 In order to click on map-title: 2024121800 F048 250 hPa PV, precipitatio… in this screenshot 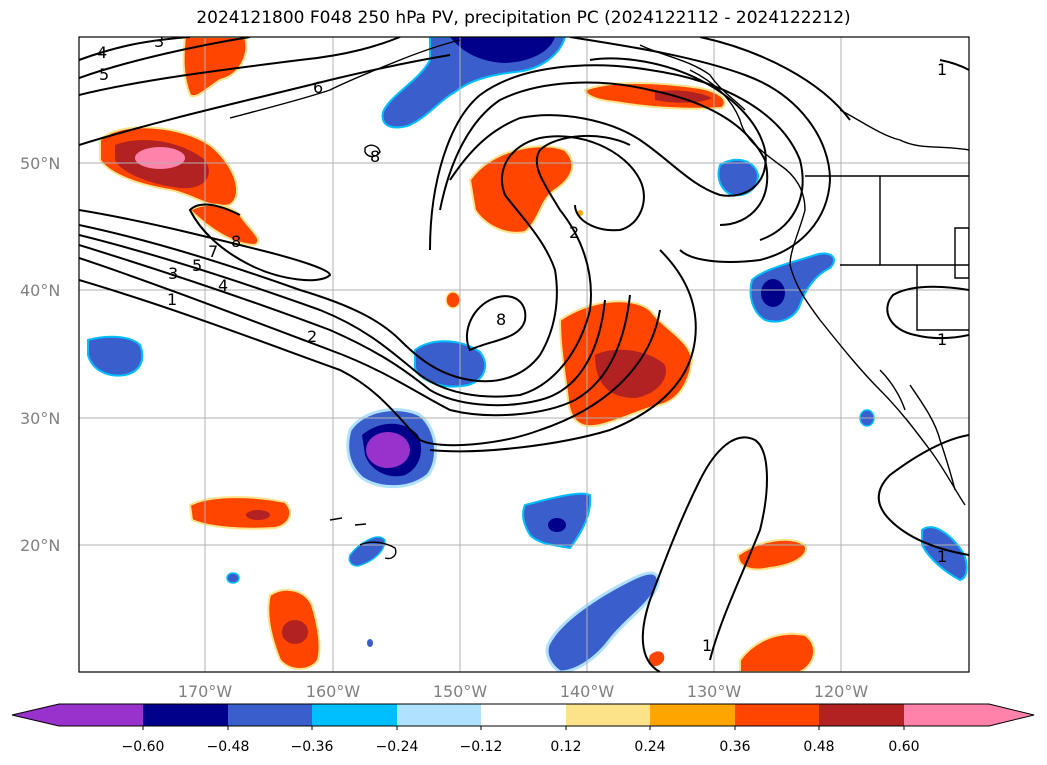, I will do `click(523, 18)`.